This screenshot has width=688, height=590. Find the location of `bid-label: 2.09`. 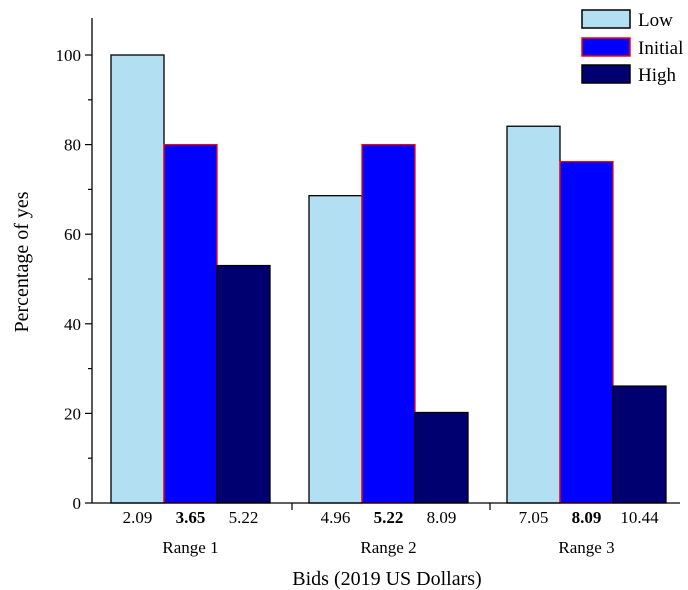

bid-label: 2.09 is located at coordinates (138, 517).